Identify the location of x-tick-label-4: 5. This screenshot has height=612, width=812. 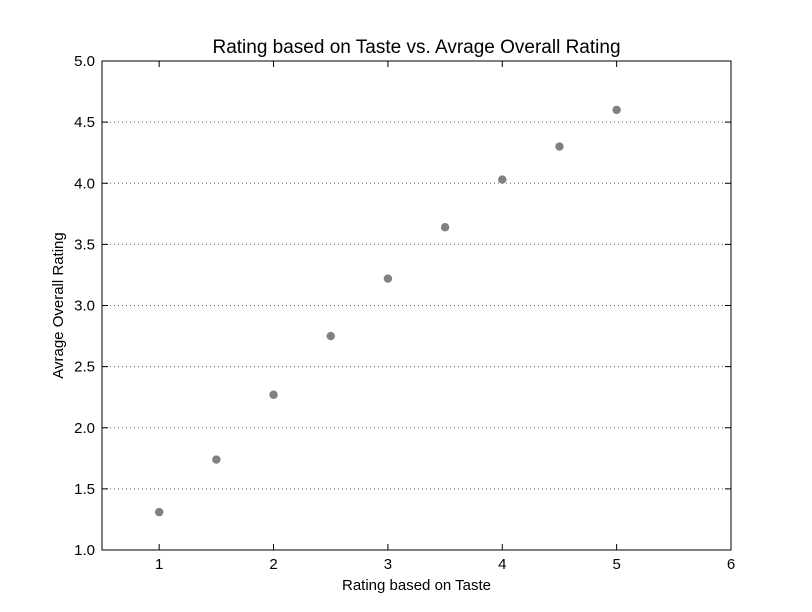
(616, 564).